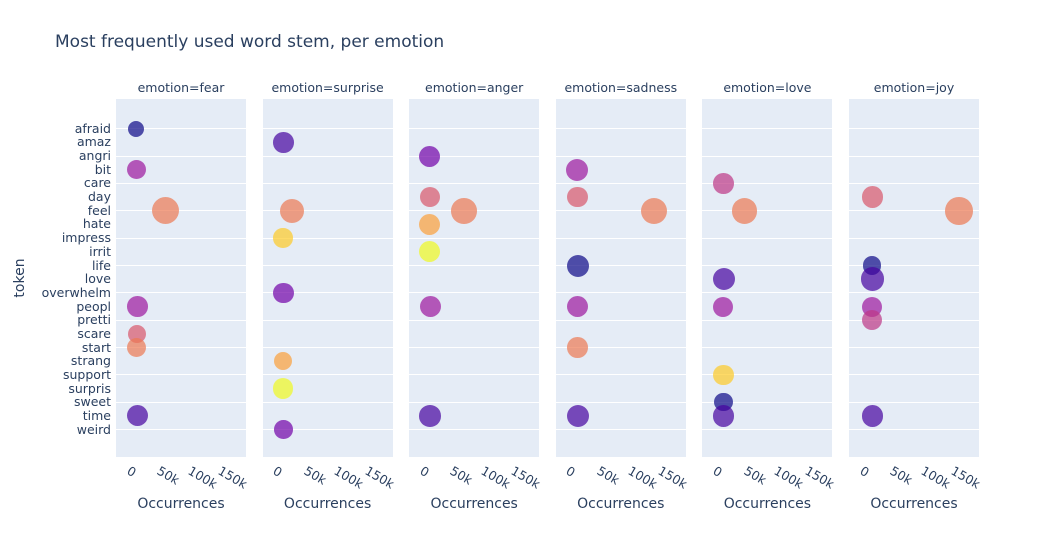 This screenshot has width=1060, height=540. What do you see at coordinates (89, 388) in the screenshot?
I see `y-tick-label: surpris` at bounding box center [89, 388].